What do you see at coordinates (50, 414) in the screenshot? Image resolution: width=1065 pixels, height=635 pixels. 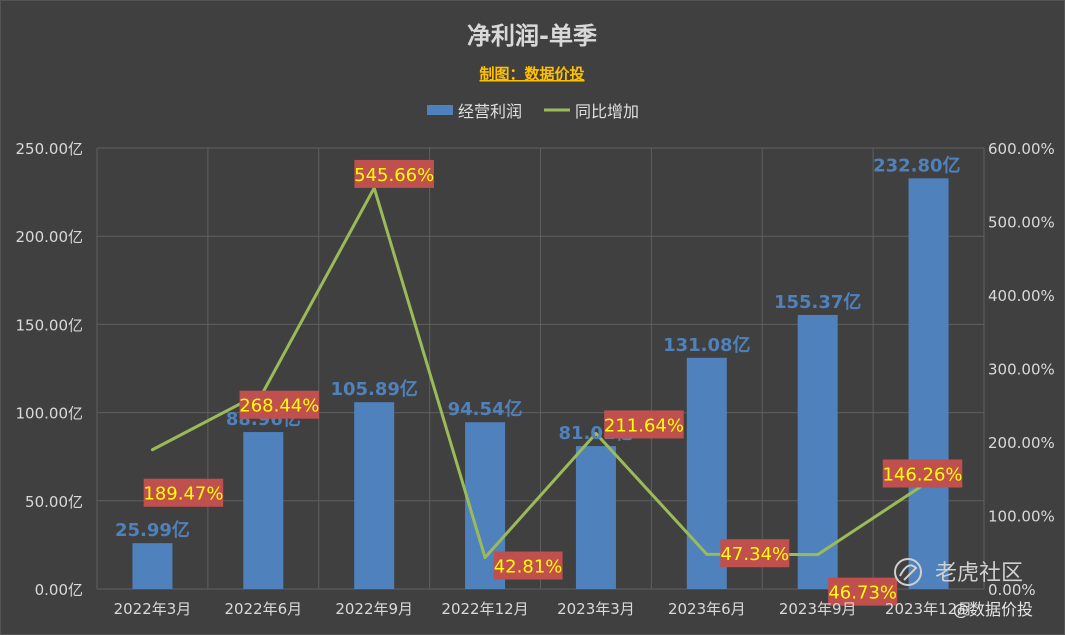 I see `y-axis-tick-label: 100.00亿` at bounding box center [50, 414].